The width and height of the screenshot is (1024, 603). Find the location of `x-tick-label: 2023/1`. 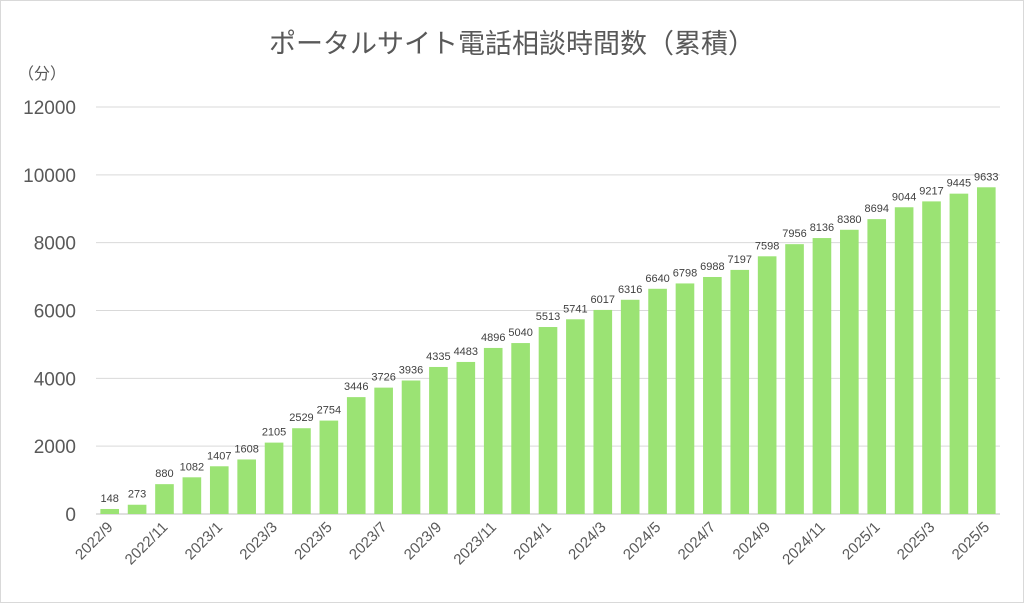

x-tick-label: 2023/1 is located at coordinates (204, 541).